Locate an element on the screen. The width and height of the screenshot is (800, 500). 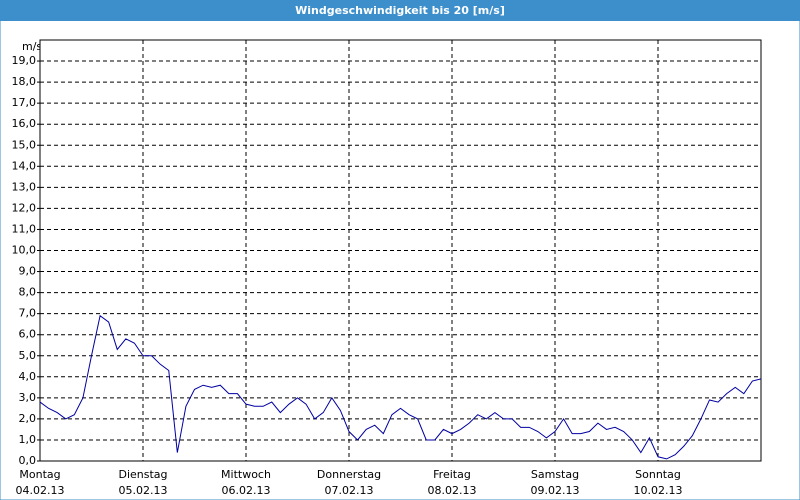
y-tick-label: 18,0 is located at coordinates (24, 81).